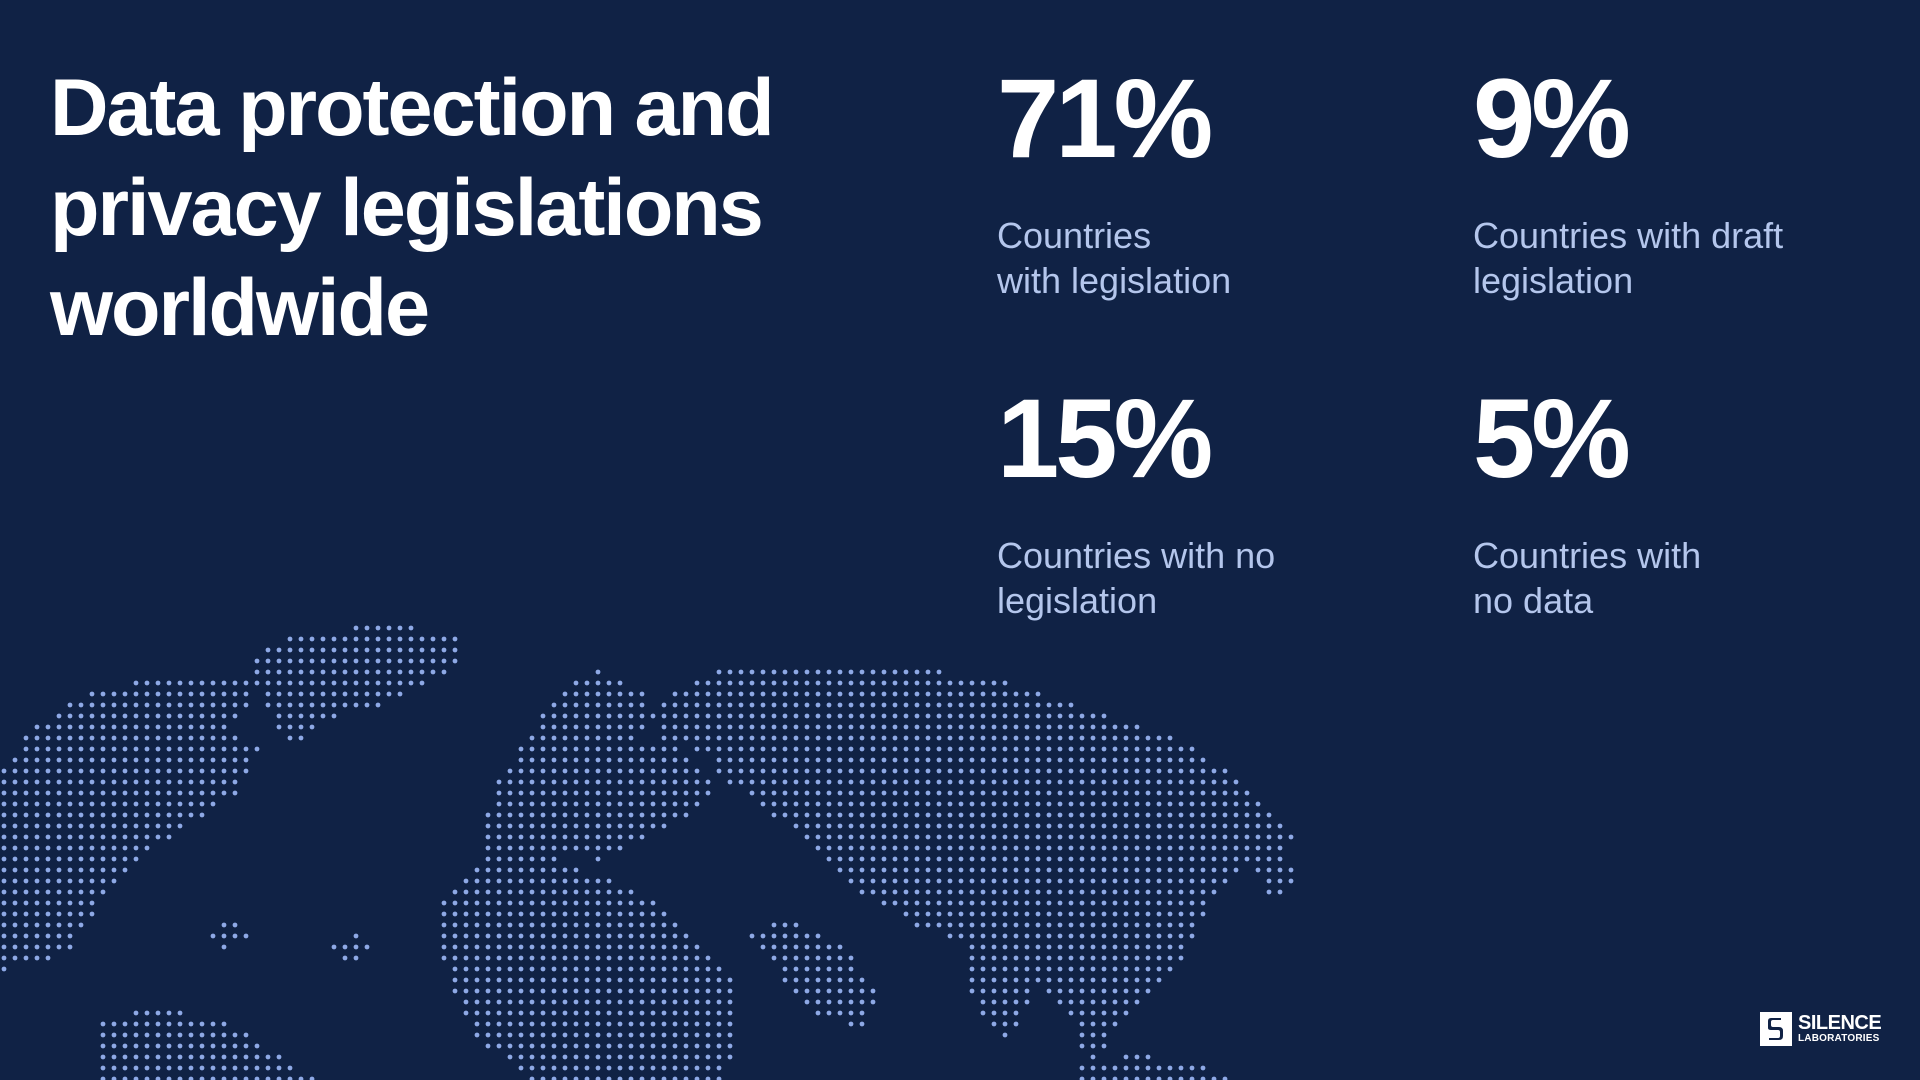  Describe the element at coordinates (1197, 503) in the screenshot. I see `stat-no-legislation: 15% Countries with no legislation` at that location.